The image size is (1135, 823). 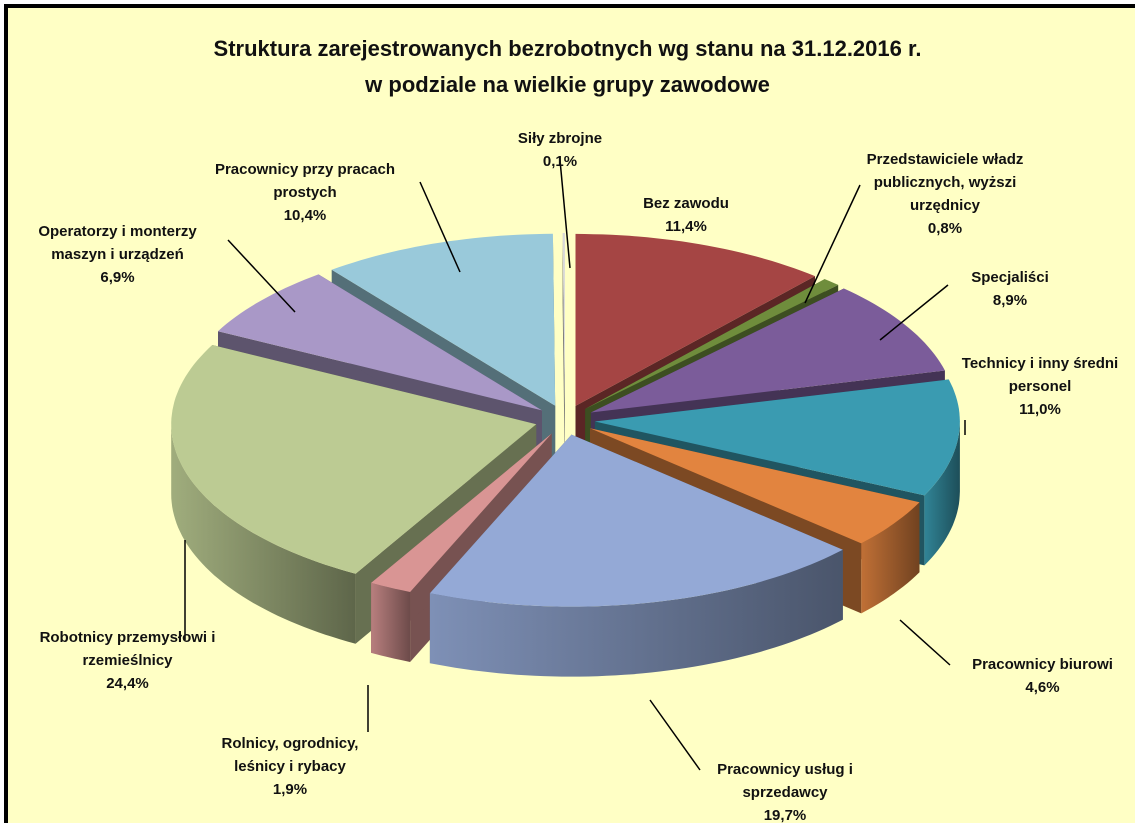 What do you see at coordinates (785, 781) in the screenshot?
I see `category-label: Pracownicy usług i sprzedawcy` at bounding box center [785, 781].